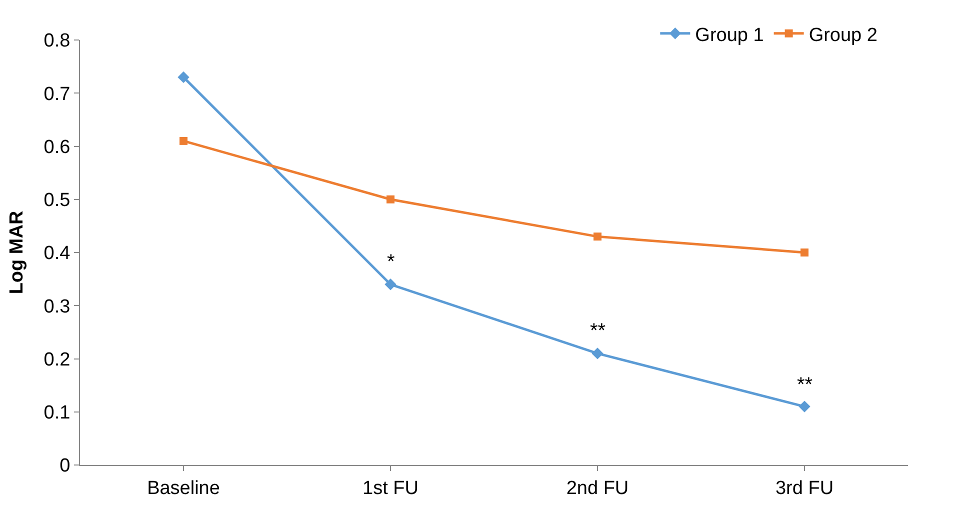 This screenshot has height=525, width=968. Describe the element at coordinates (843, 35) in the screenshot. I see `legend-label: Group 2` at that location.